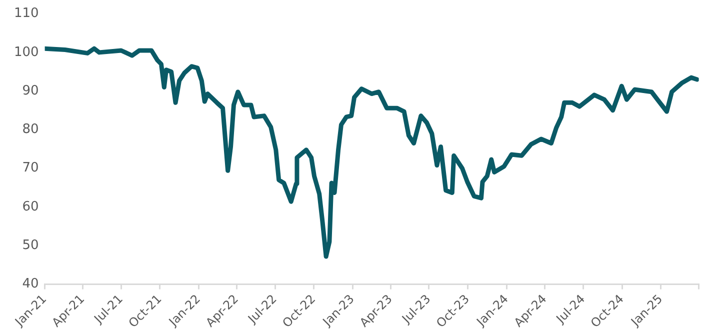  Describe the element at coordinates (30, 168) in the screenshot. I see `y-tick-label: 70` at that location.